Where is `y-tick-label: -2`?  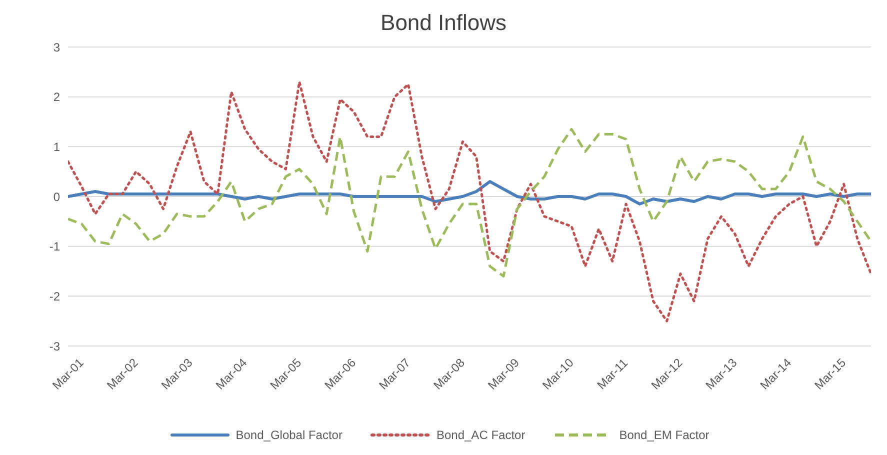 y-tick-label: -2 is located at coordinates (54, 296).